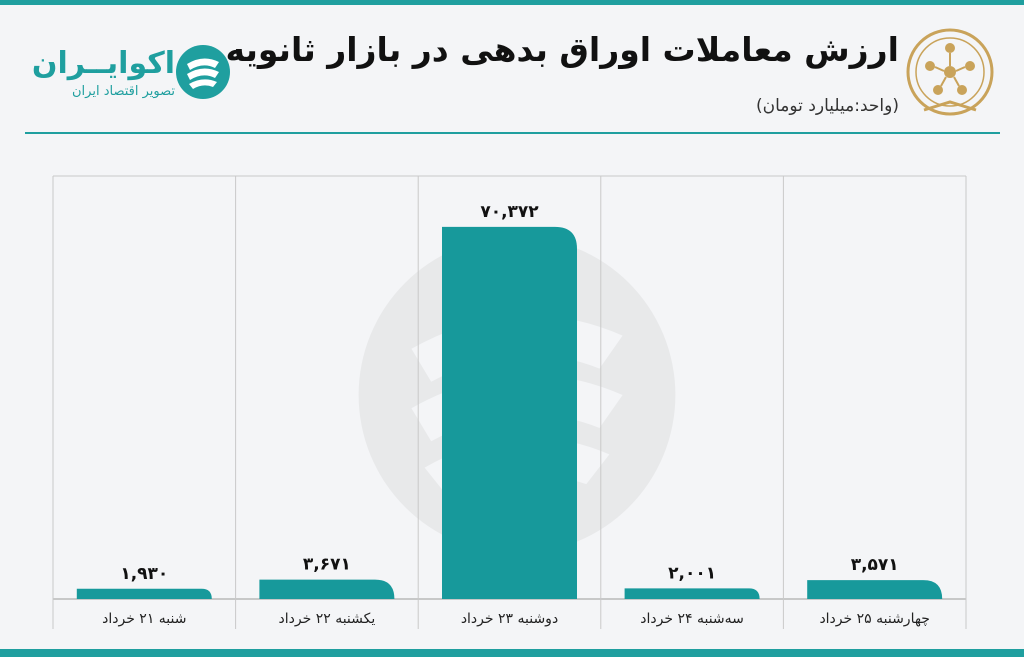 This screenshot has width=1024, height=657. Describe the element at coordinates (203, 72) in the screenshot. I see `ecoiran-logo-icon` at that location.